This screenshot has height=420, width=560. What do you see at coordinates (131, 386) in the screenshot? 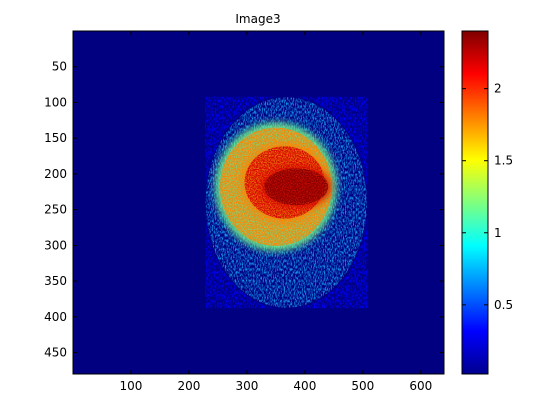
I see `x-tick-label: 100` at bounding box center [131, 386].